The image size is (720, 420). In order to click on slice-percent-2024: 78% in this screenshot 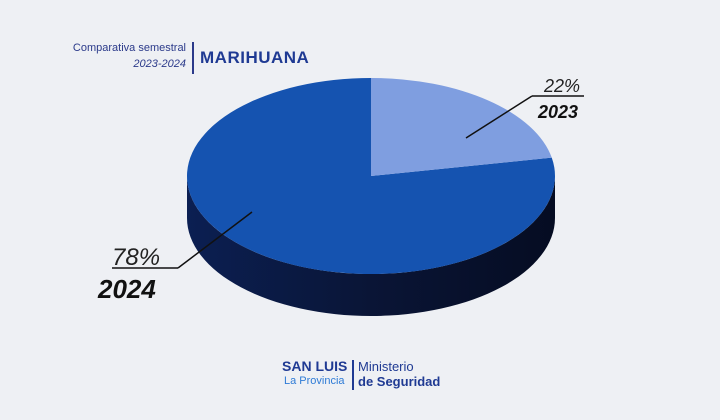, I will do `click(136, 257)`.